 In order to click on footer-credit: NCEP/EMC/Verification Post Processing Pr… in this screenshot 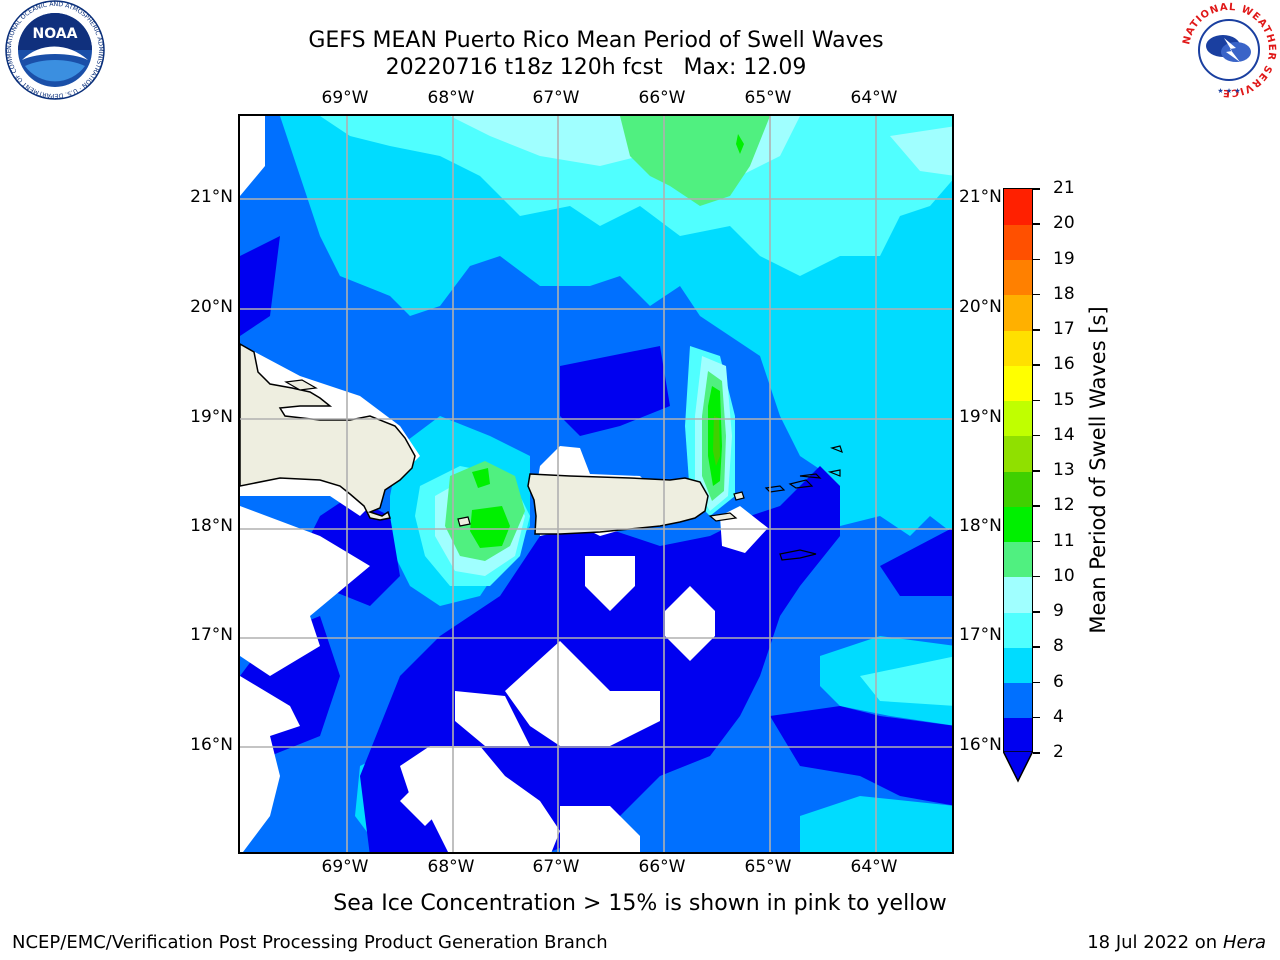, I will do `click(310, 942)`.